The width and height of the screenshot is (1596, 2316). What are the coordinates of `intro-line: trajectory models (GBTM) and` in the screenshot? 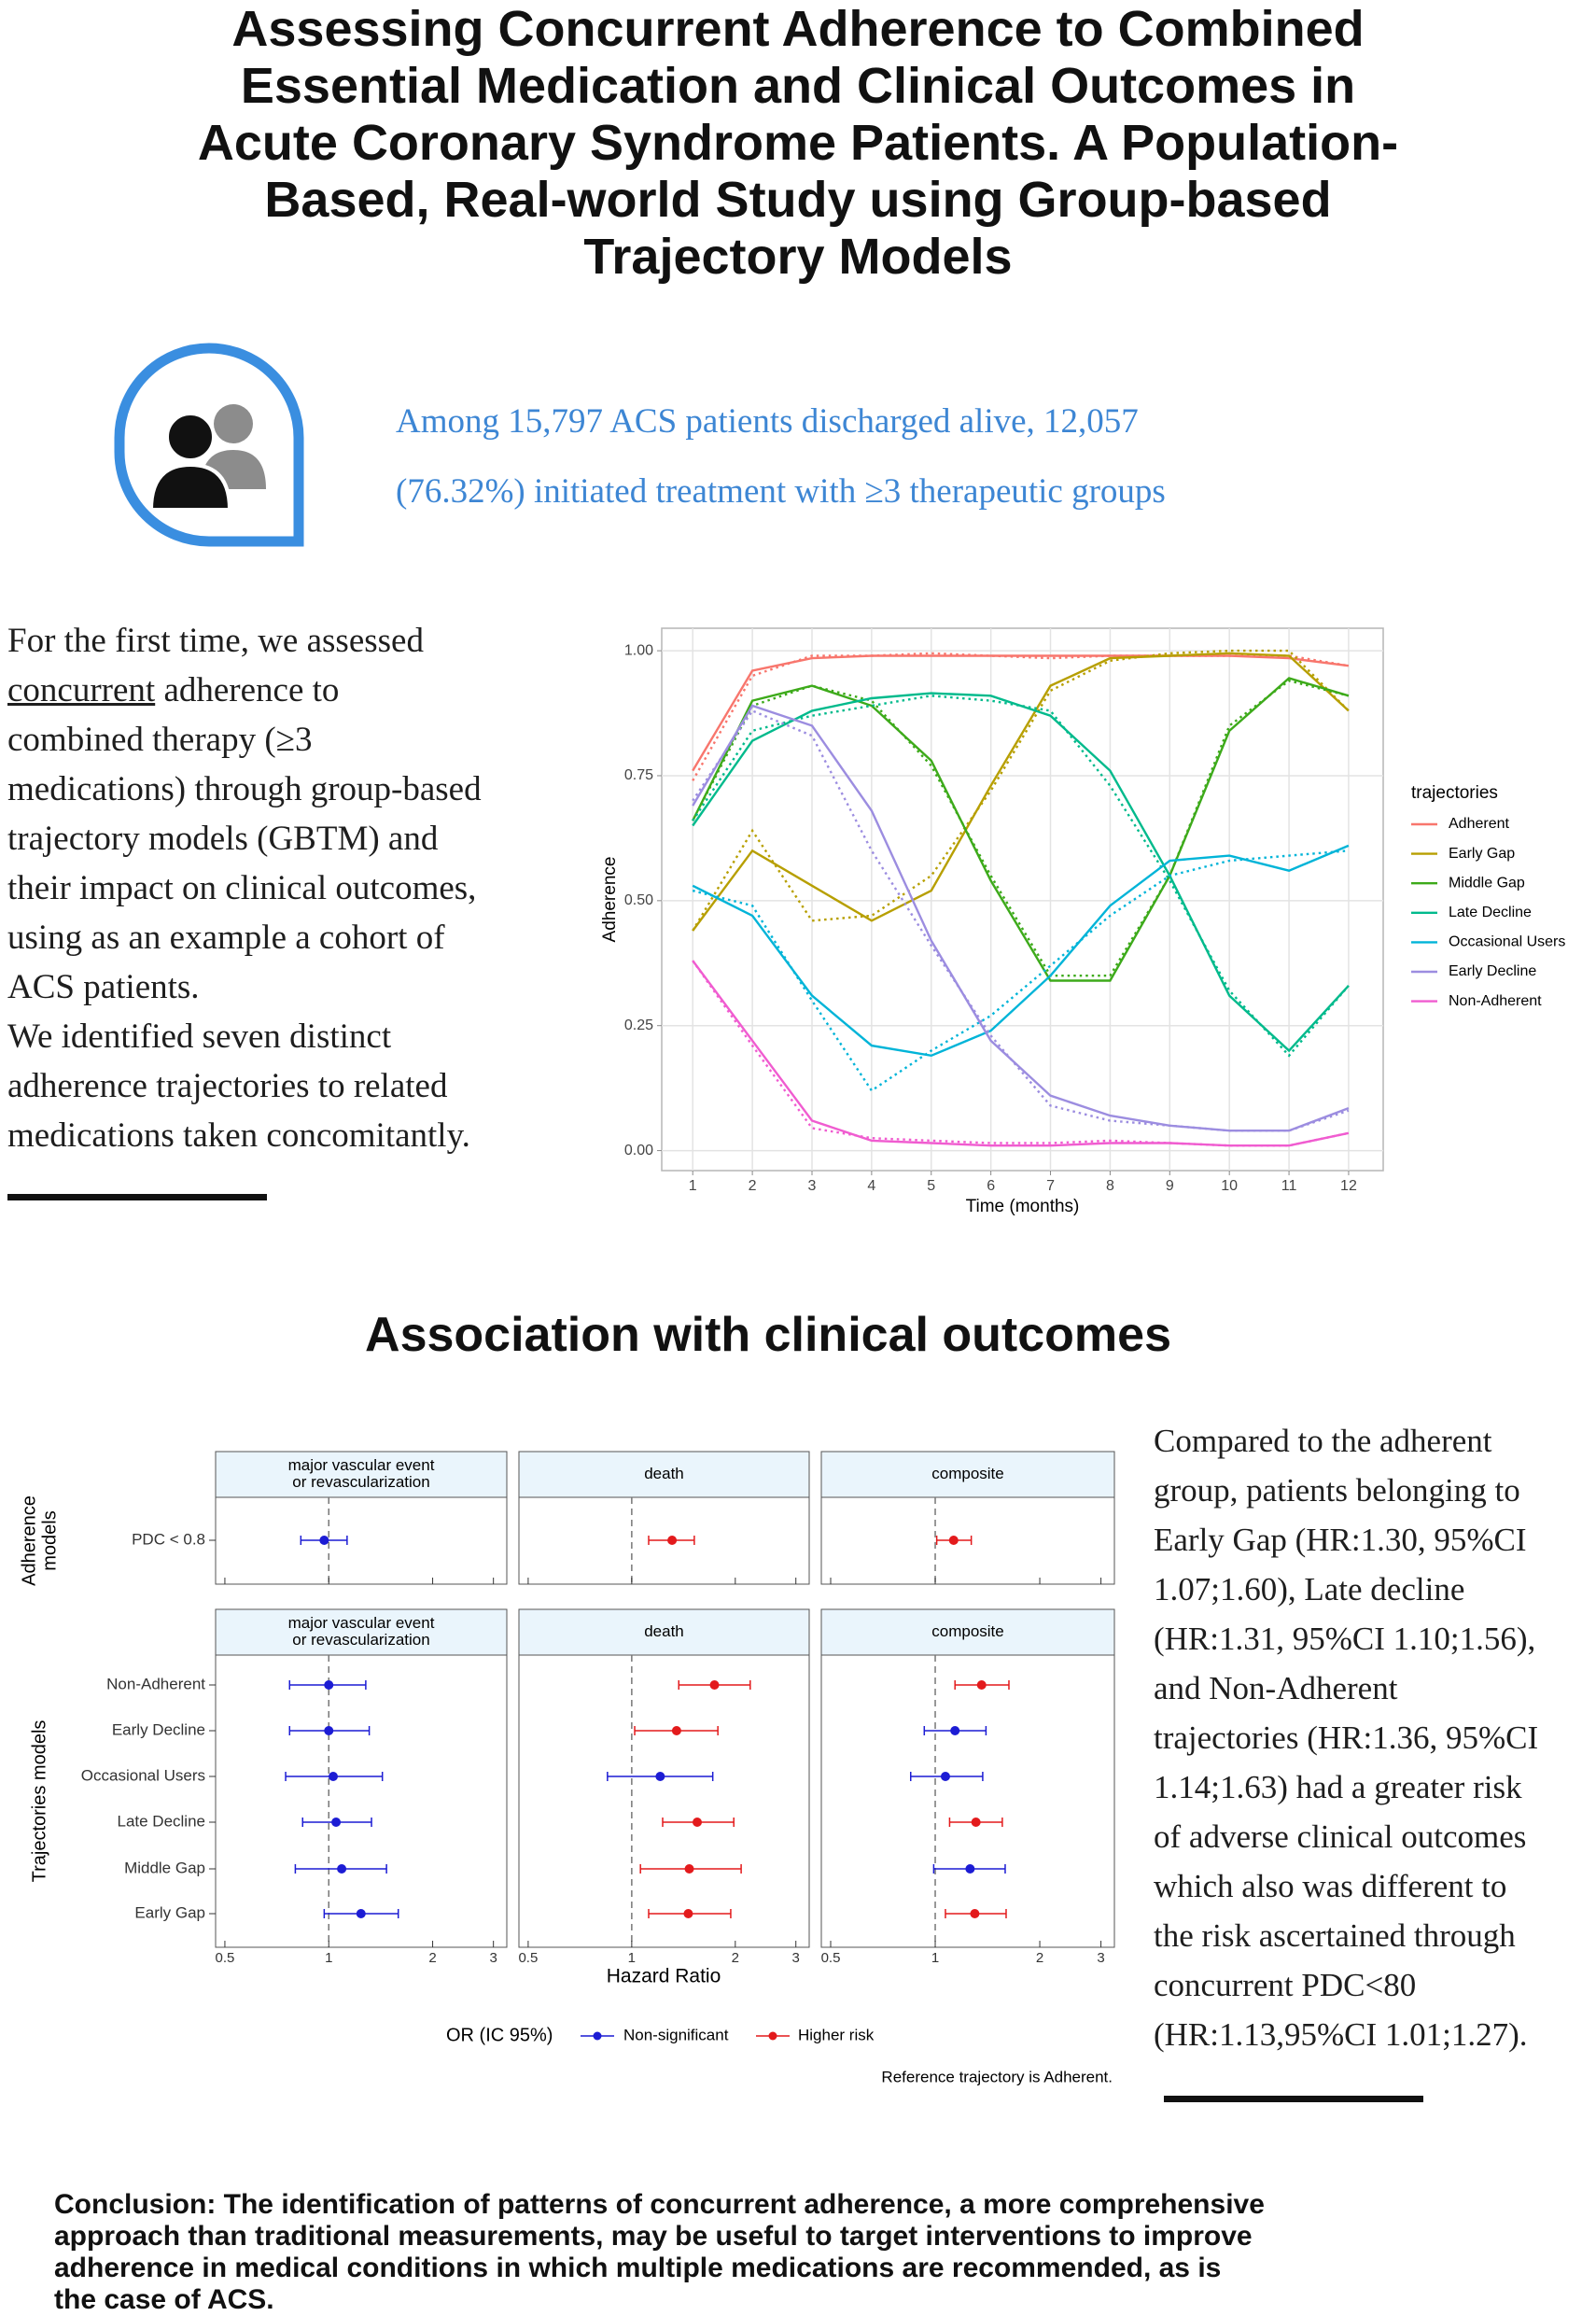 It's located at (223, 839).